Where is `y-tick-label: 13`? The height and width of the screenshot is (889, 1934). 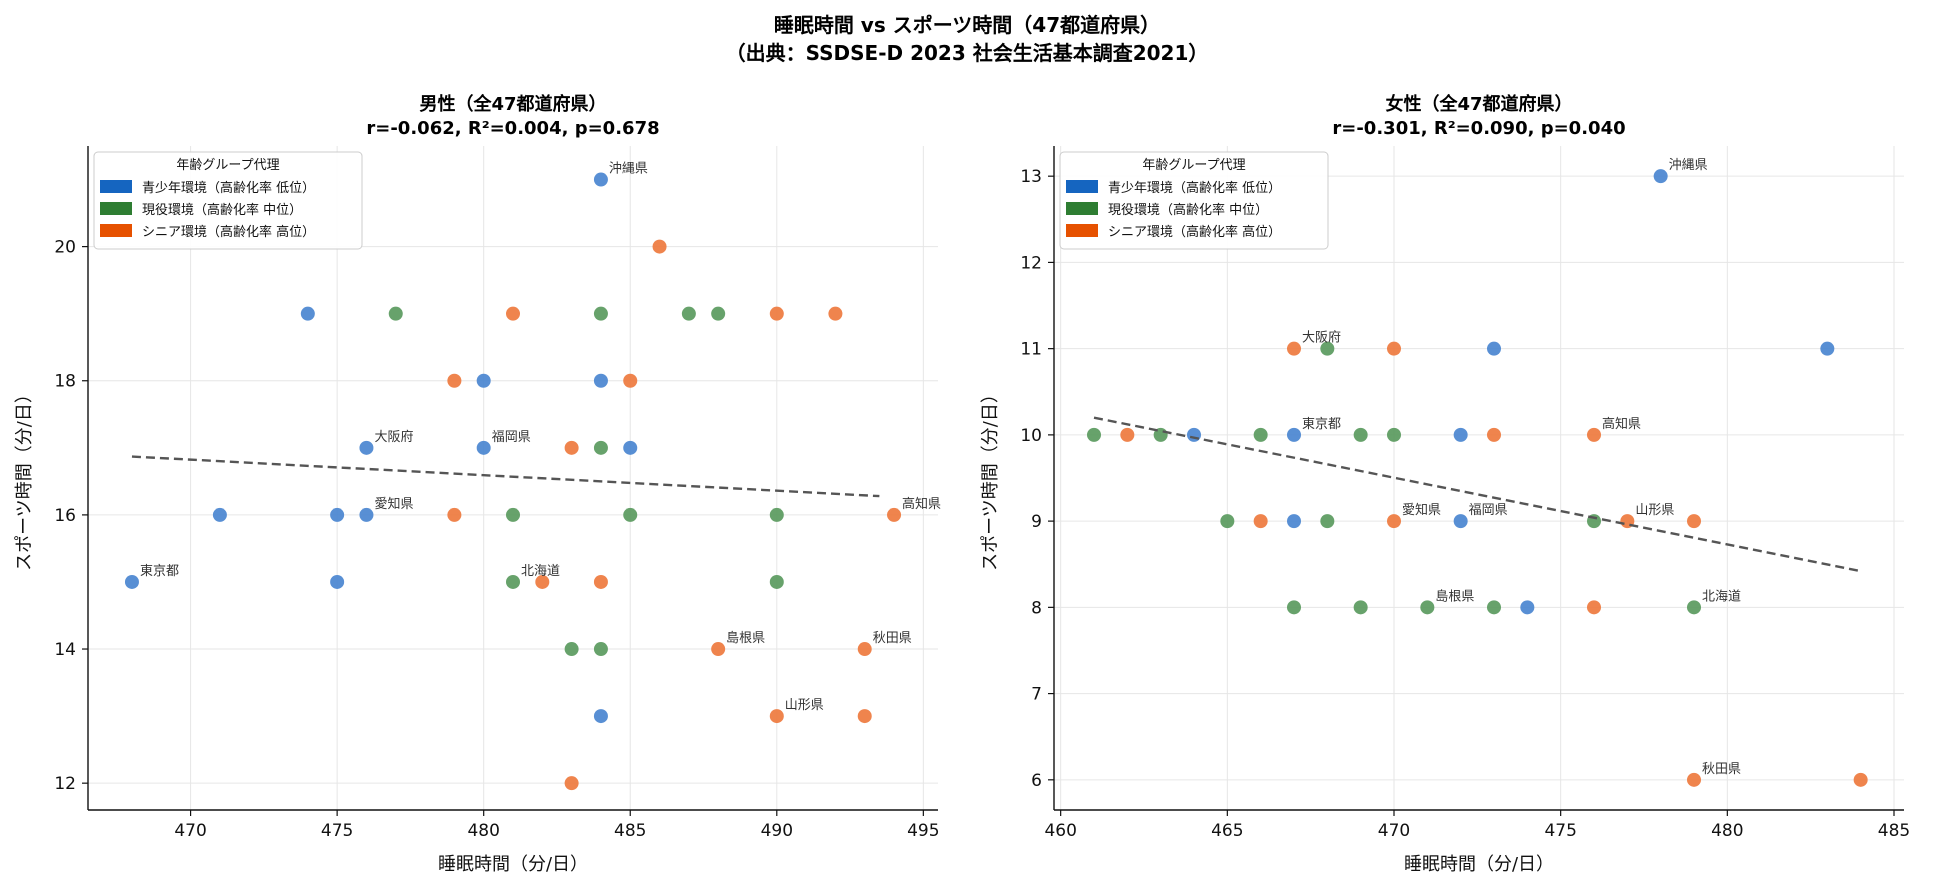 y-tick-label: 13 is located at coordinates (1031, 177).